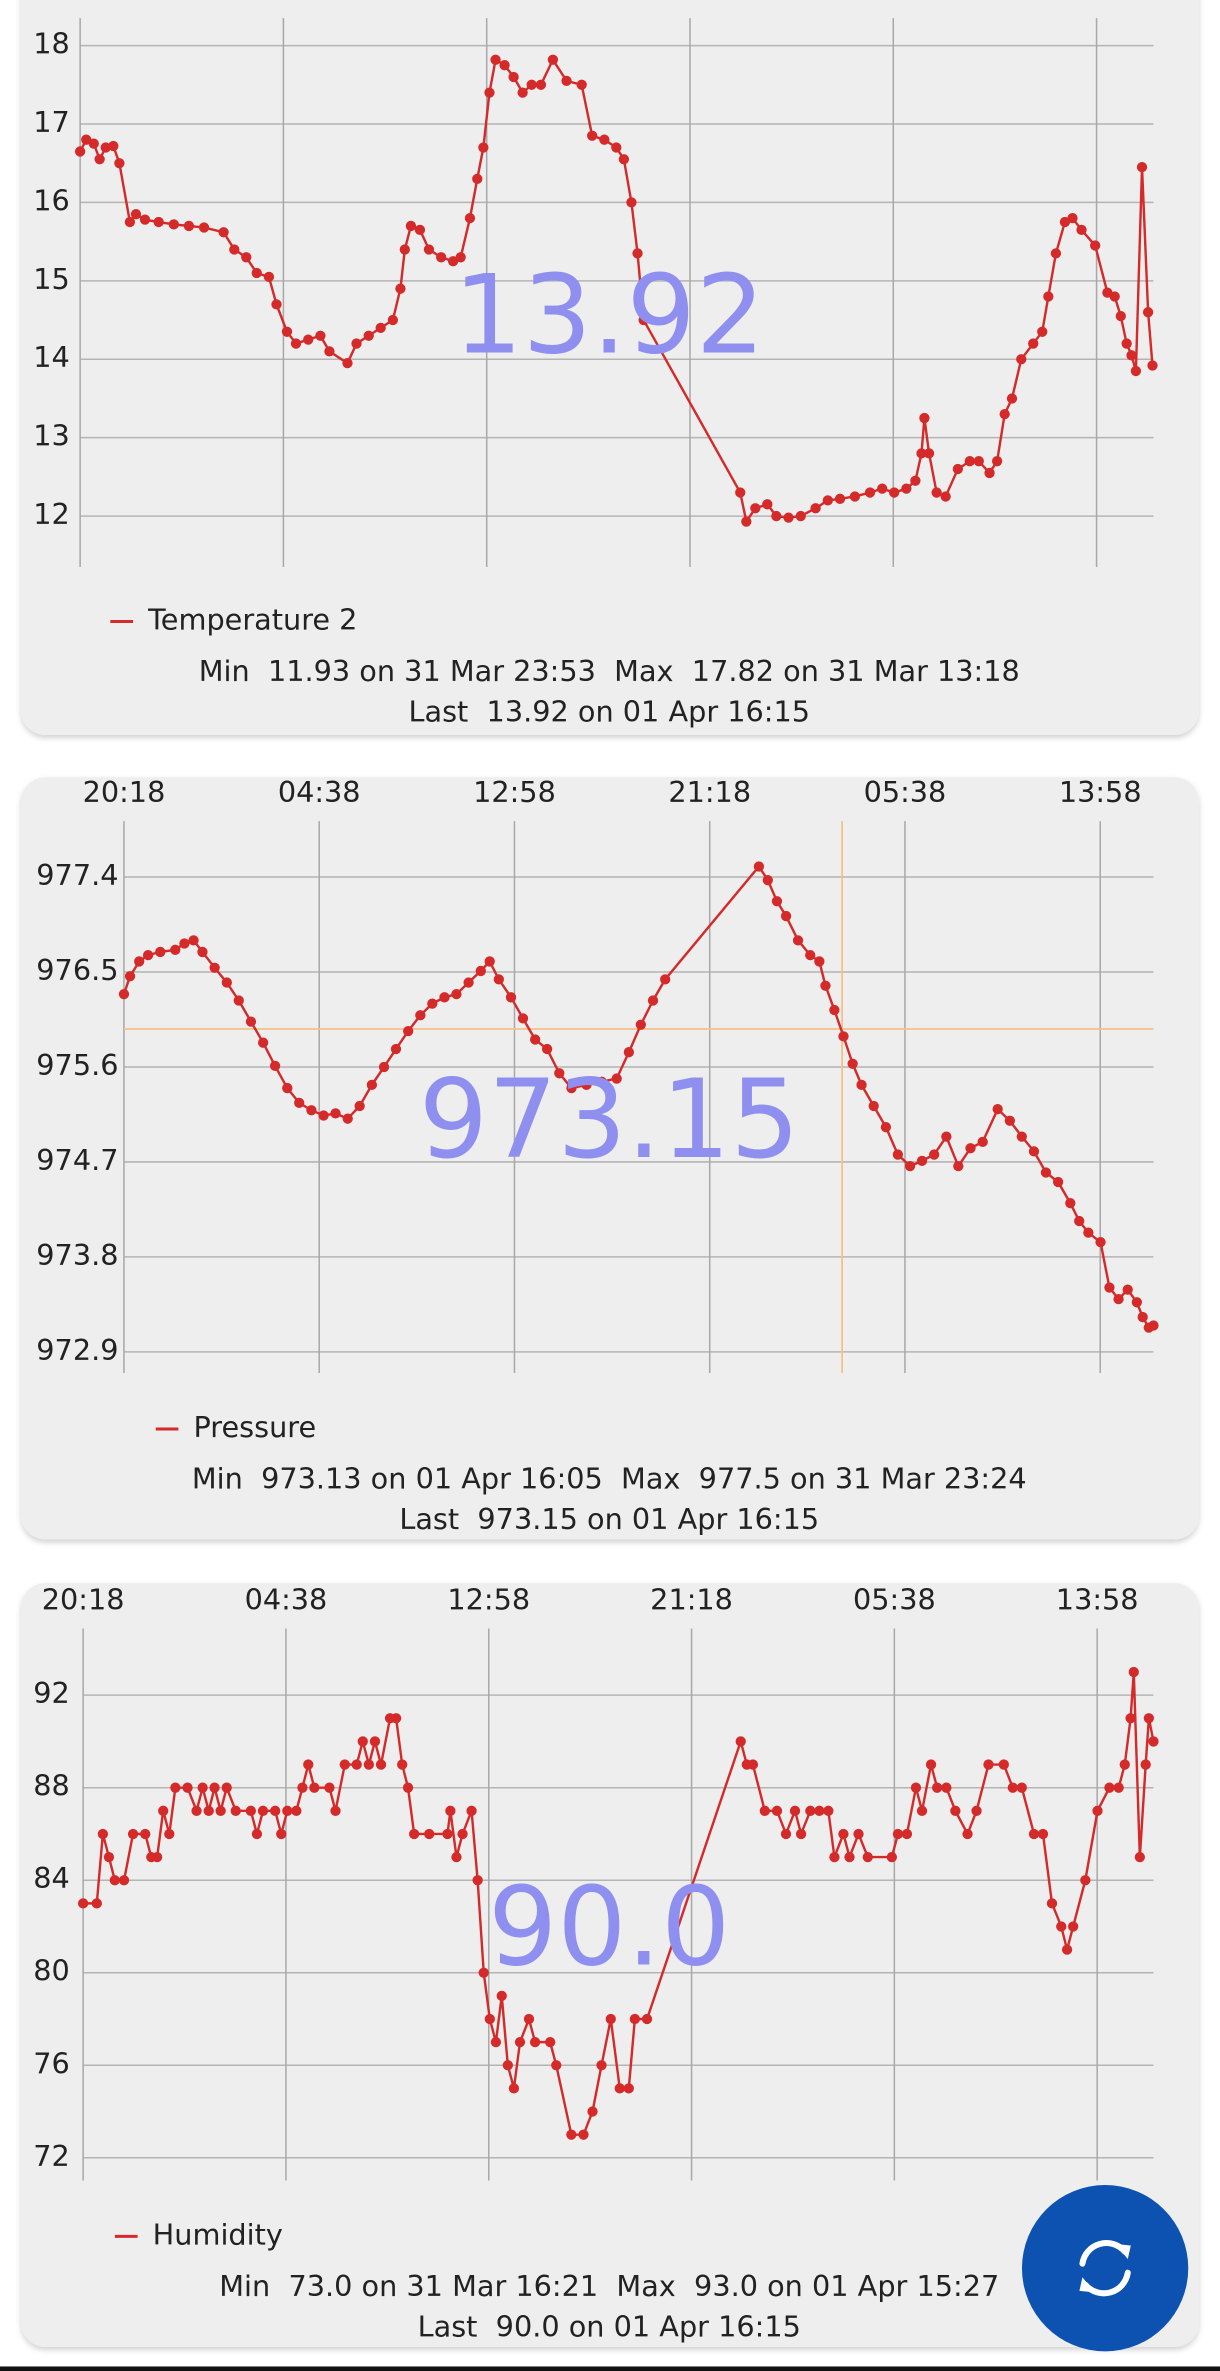  What do you see at coordinates (429, 1519) in the screenshot?
I see `stat-last-label: Last` at bounding box center [429, 1519].